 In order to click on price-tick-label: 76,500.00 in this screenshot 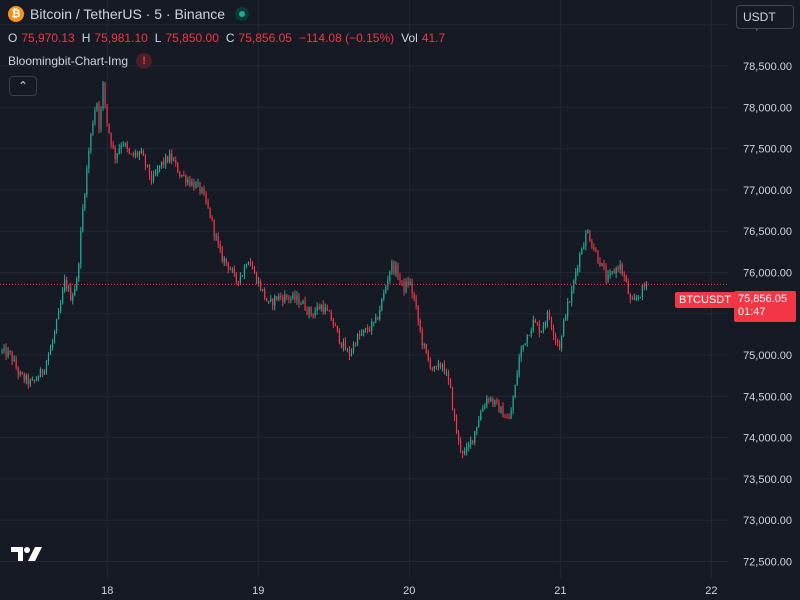, I will do `click(767, 232)`.